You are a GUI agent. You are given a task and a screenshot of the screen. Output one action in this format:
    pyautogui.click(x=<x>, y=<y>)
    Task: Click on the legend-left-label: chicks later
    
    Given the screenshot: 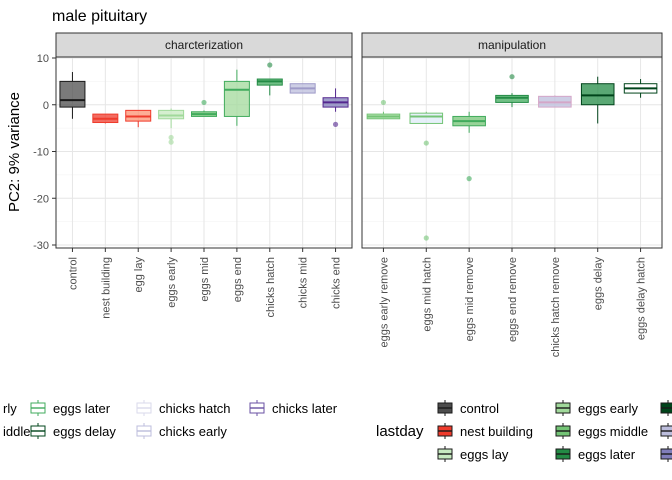 What is the action you would take?
    pyautogui.click(x=305, y=408)
    